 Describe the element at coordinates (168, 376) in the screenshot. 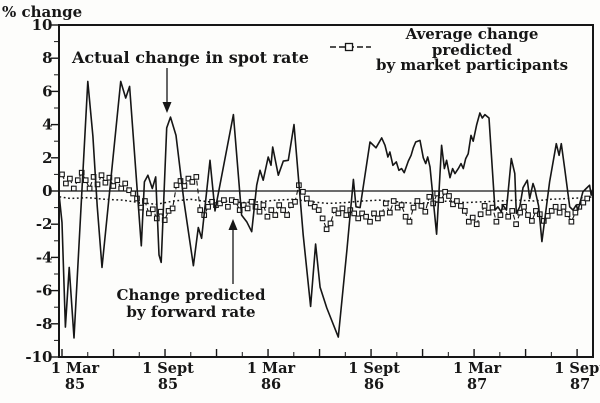

I see `x-tick-label: 1 Sept 85` at that location.